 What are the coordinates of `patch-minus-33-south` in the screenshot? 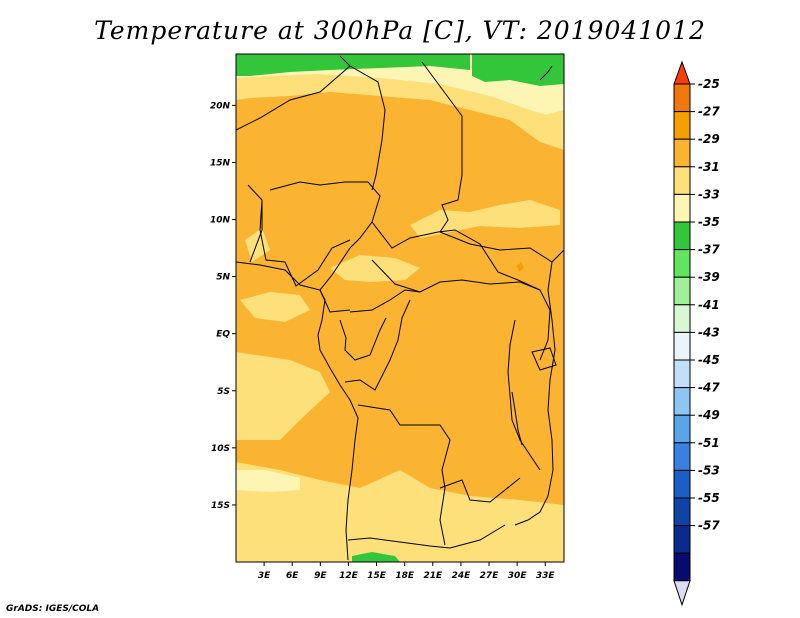 It's located at (268, 481).